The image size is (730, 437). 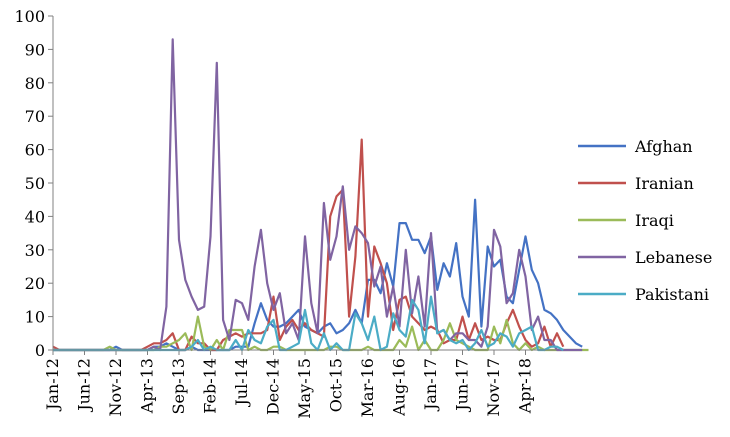 What do you see at coordinates (178, 386) in the screenshot?
I see `x-tick-label: Sep-13` at bounding box center [178, 386].